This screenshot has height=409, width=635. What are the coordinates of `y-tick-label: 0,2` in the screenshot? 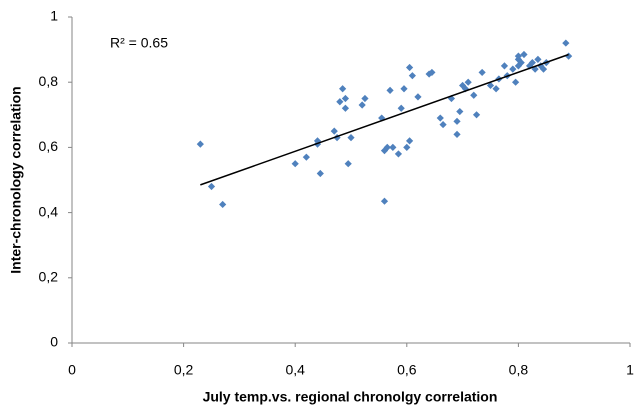 It's located at (49, 277).